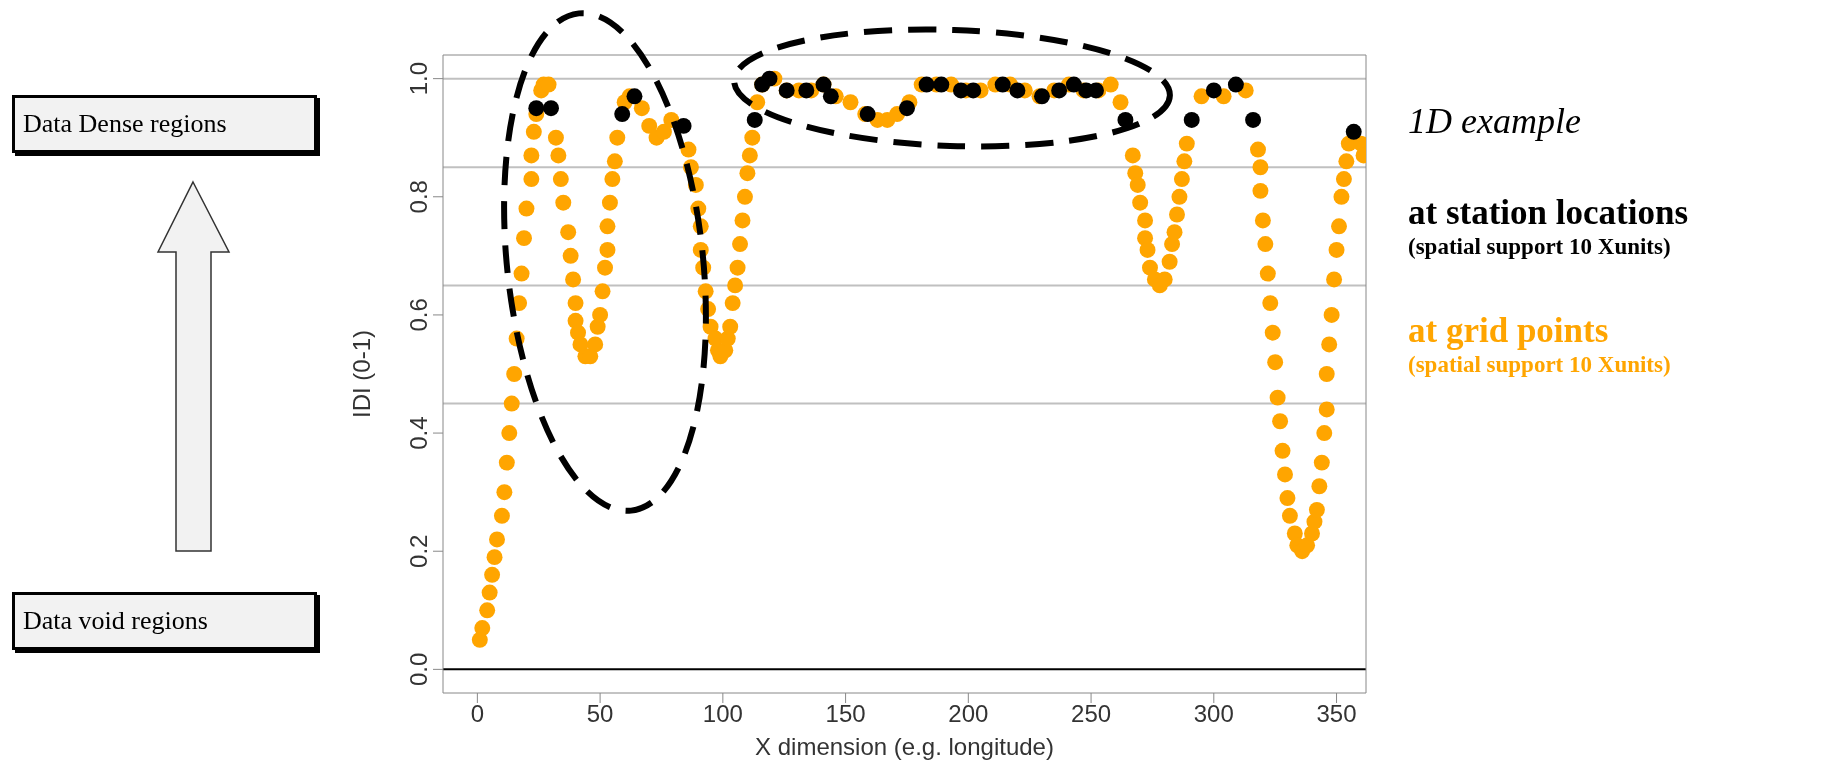 This screenshot has width=1839, height=767. I want to click on text: Data Dense regions, so click(164, 124).